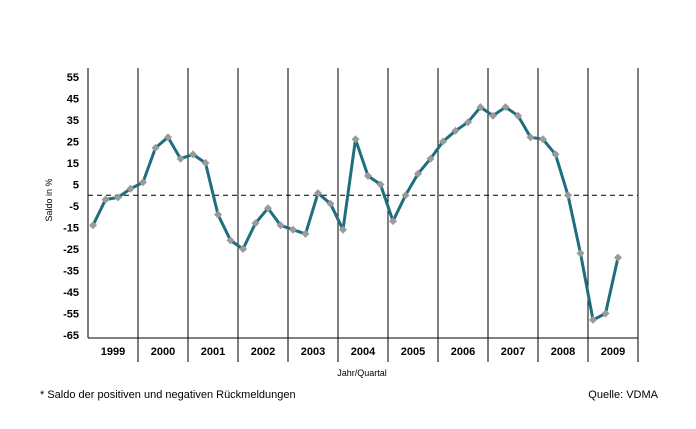  What do you see at coordinates (76, 186) in the screenshot?
I see `y-tick-label: 5` at bounding box center [76, 186].